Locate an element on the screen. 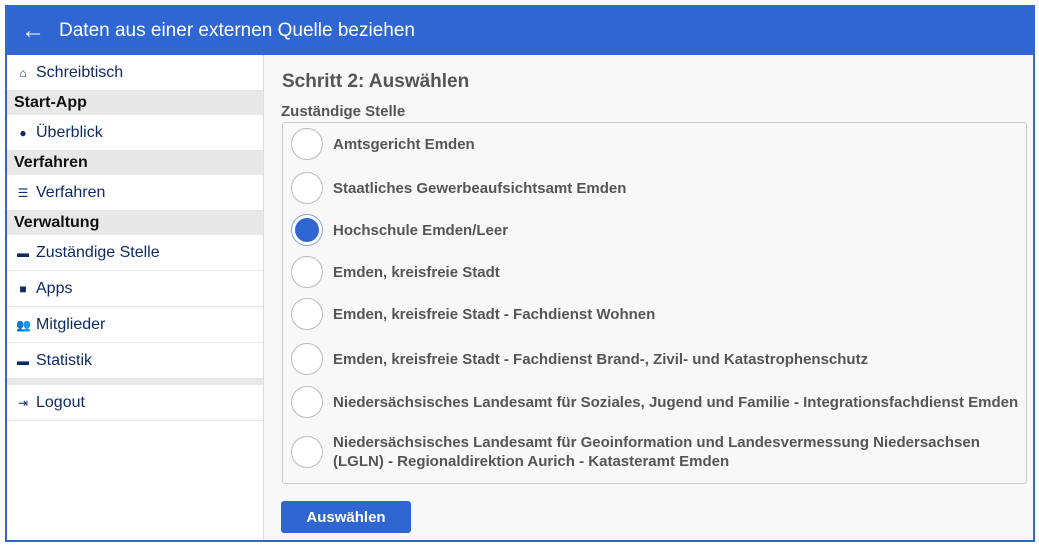  radio-option: Staatliches Gewerbeaufsichtsamt Emden is located at coordinates (458, 188).